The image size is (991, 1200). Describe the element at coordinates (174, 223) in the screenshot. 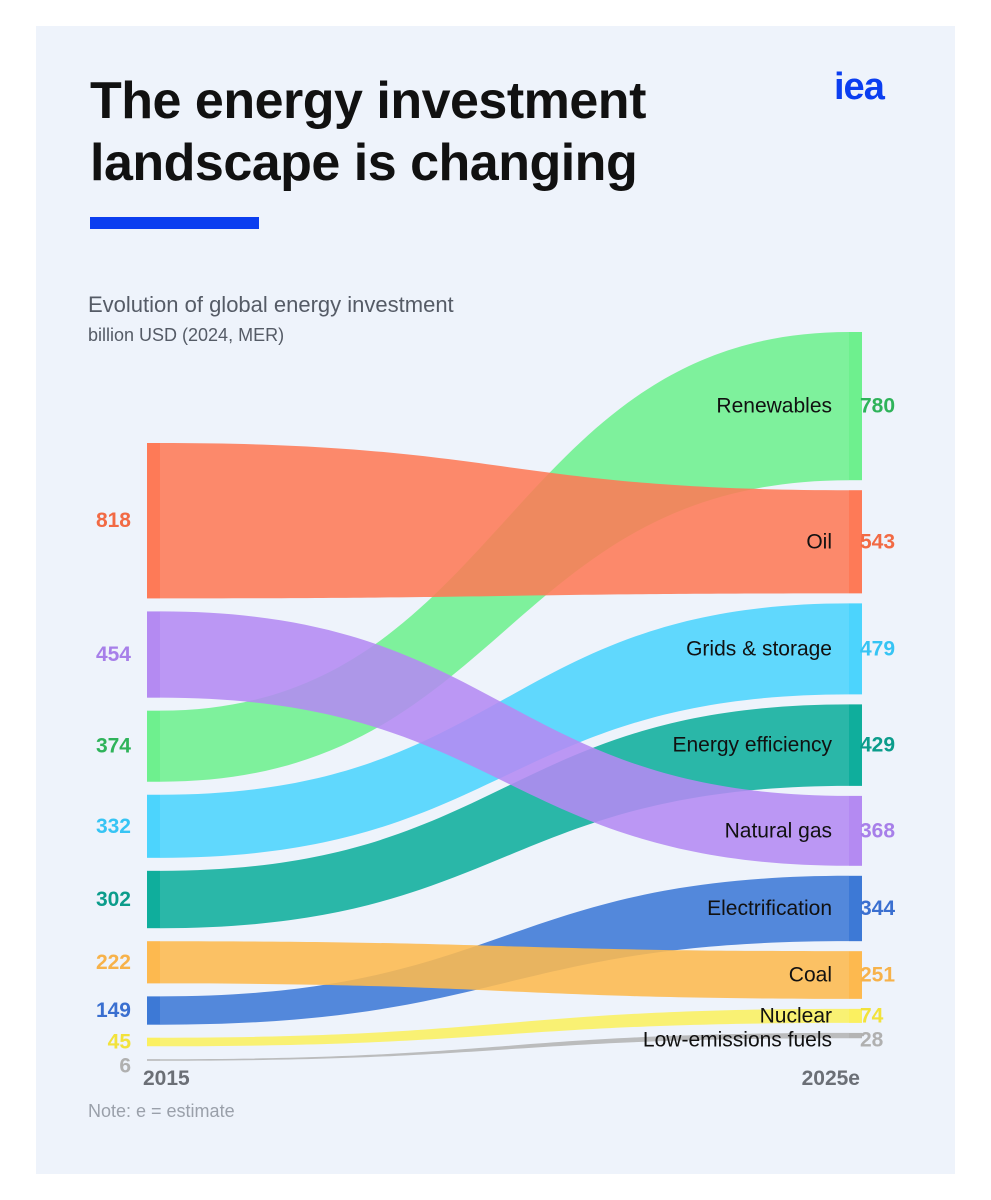

I see `title-accent-bar` at that location.